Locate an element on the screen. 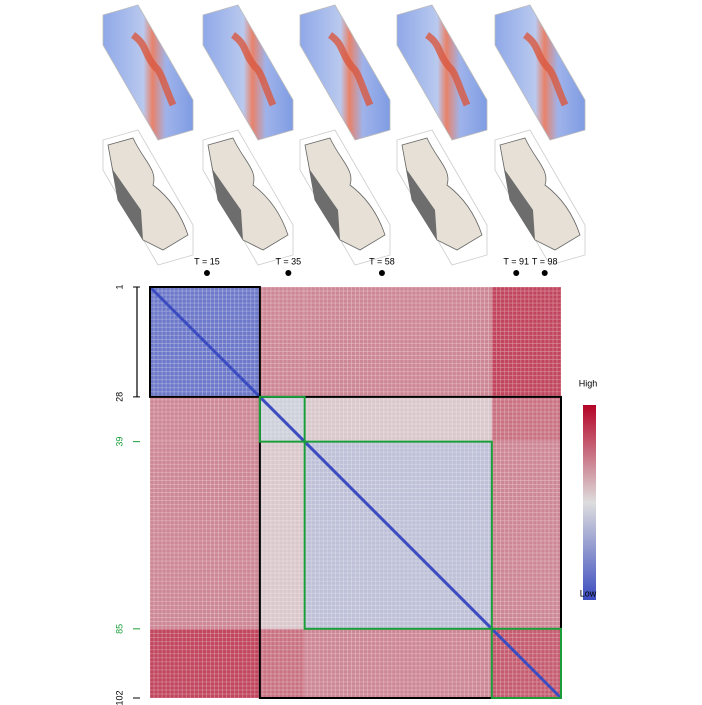 Image resolution: width=702 pixels, height=705 pixels. y-tick-label: 102 is located at coordinates (119, 697).